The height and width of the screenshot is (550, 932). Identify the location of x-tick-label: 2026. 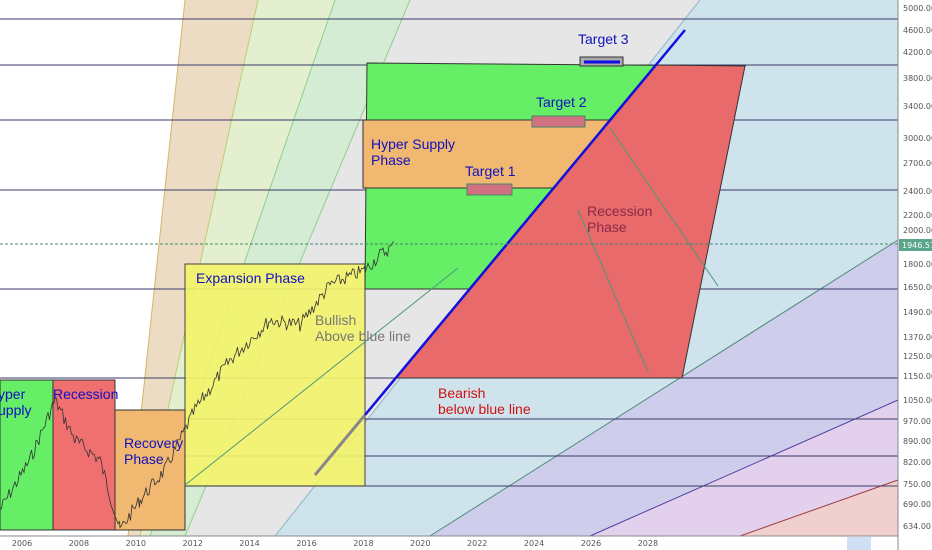
(591, 543).